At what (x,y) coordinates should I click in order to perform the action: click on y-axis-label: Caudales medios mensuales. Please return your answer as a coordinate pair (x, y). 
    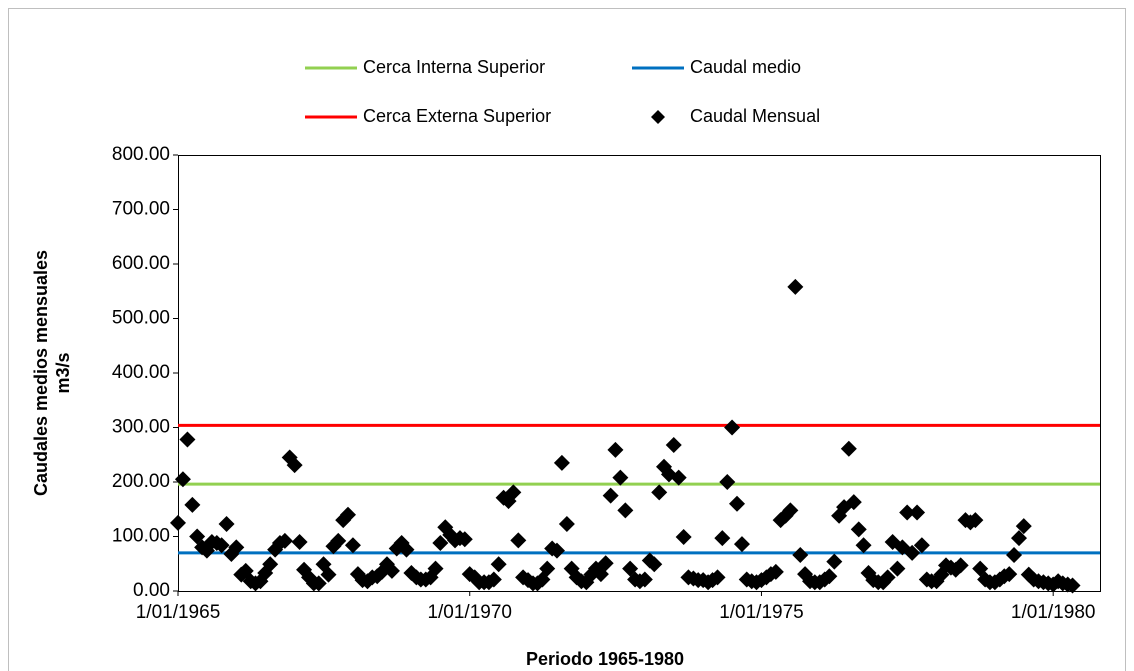
    Looking at the image, I should click on (41, 373).